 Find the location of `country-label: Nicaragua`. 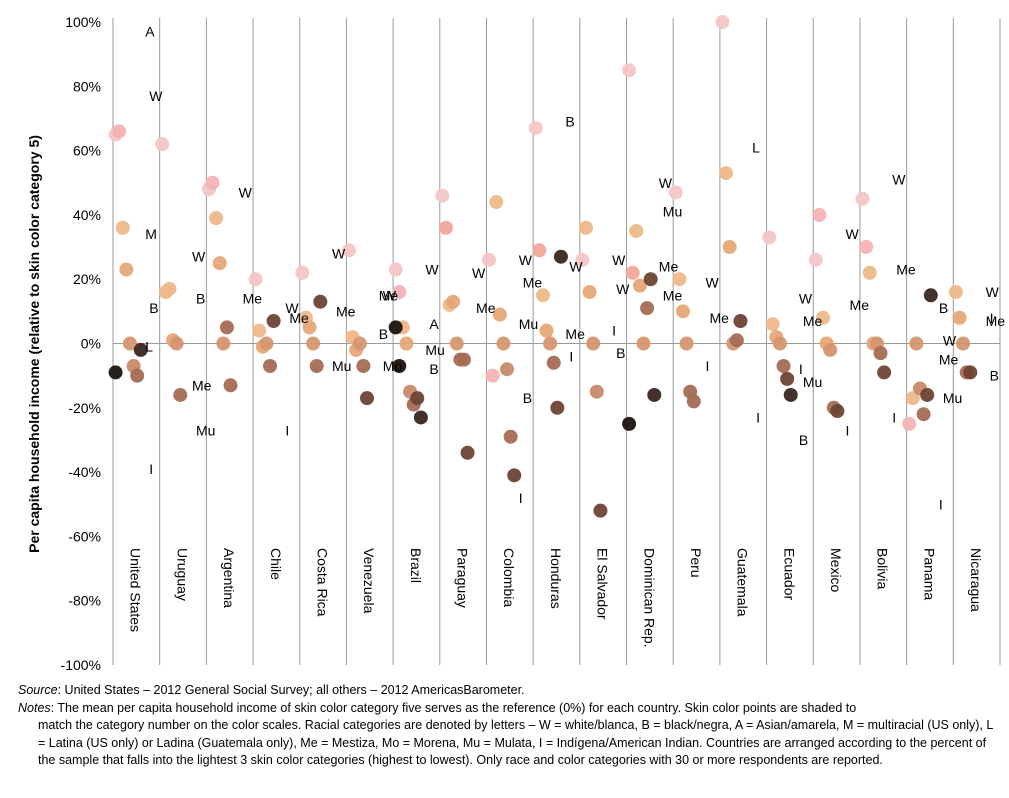

country-label: Nicaragua is located at coordinates (976, 580).